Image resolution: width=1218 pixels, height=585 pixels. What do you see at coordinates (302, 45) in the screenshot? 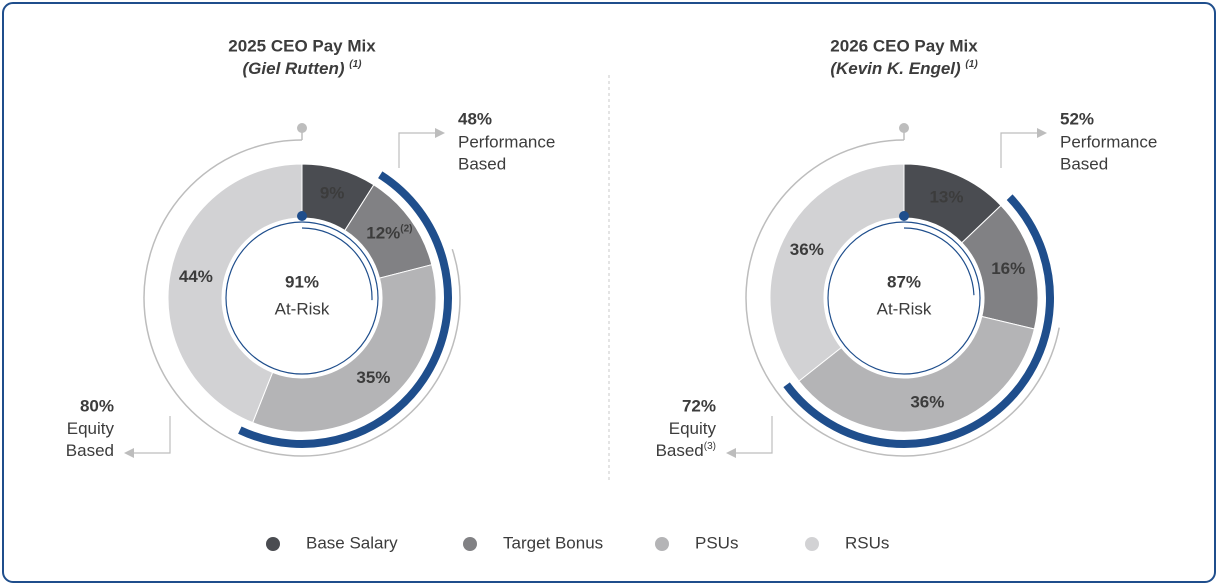
I see `chart-title: 2025 CEO Pay Mix` at bounding box center [302, 45].